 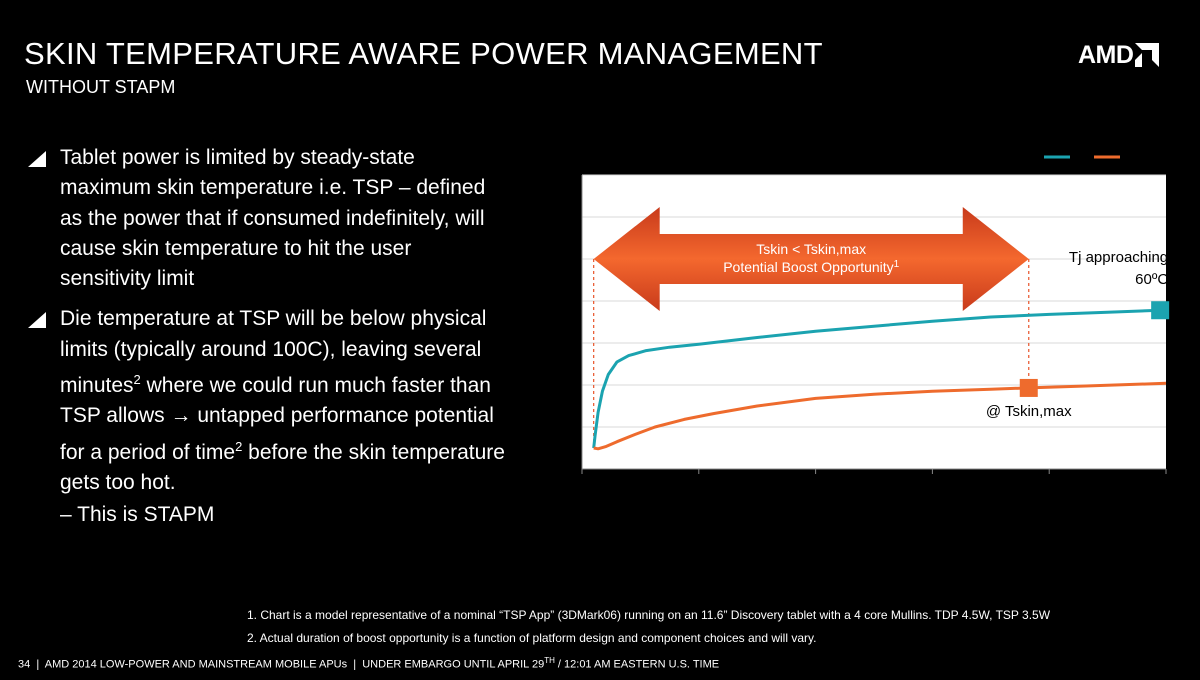 What do you see at coordinates (1151, 279) in the screenshot?
I see `tj-annotation-line2: 60ºC` at bounding box center [1151, 279].